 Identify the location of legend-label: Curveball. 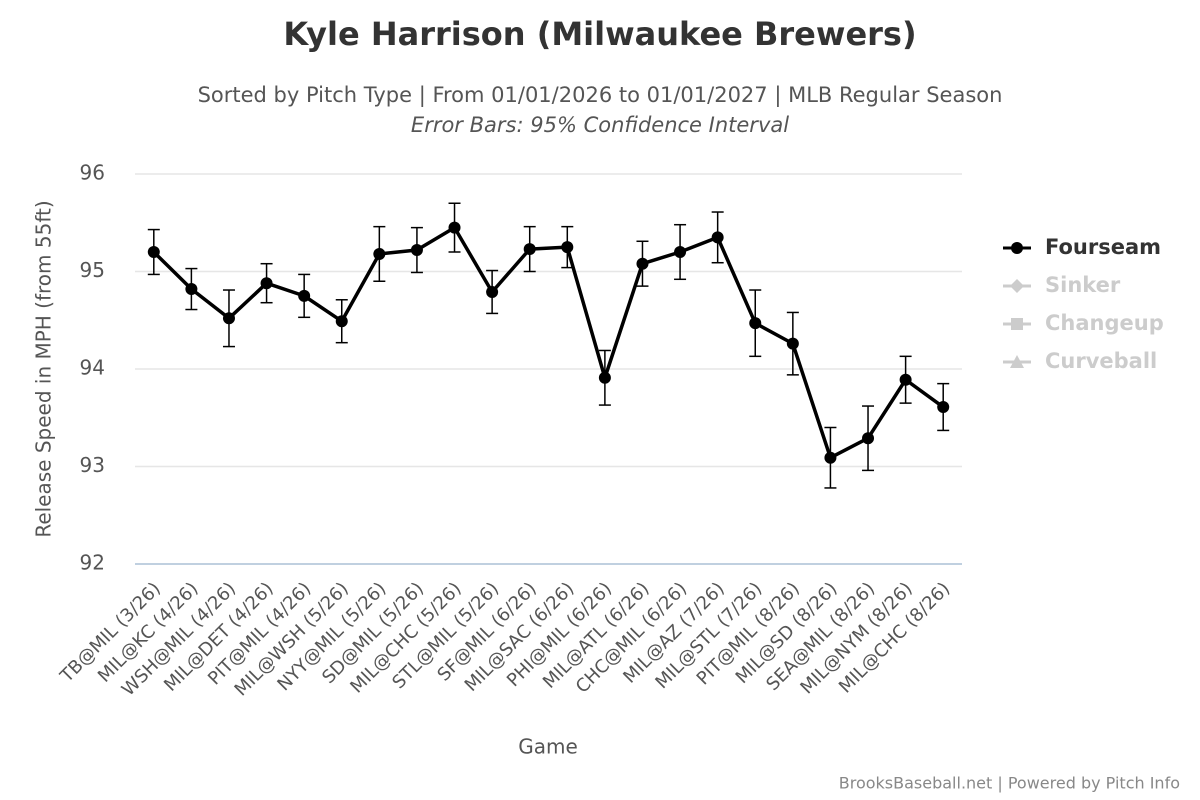
(1101, 361).